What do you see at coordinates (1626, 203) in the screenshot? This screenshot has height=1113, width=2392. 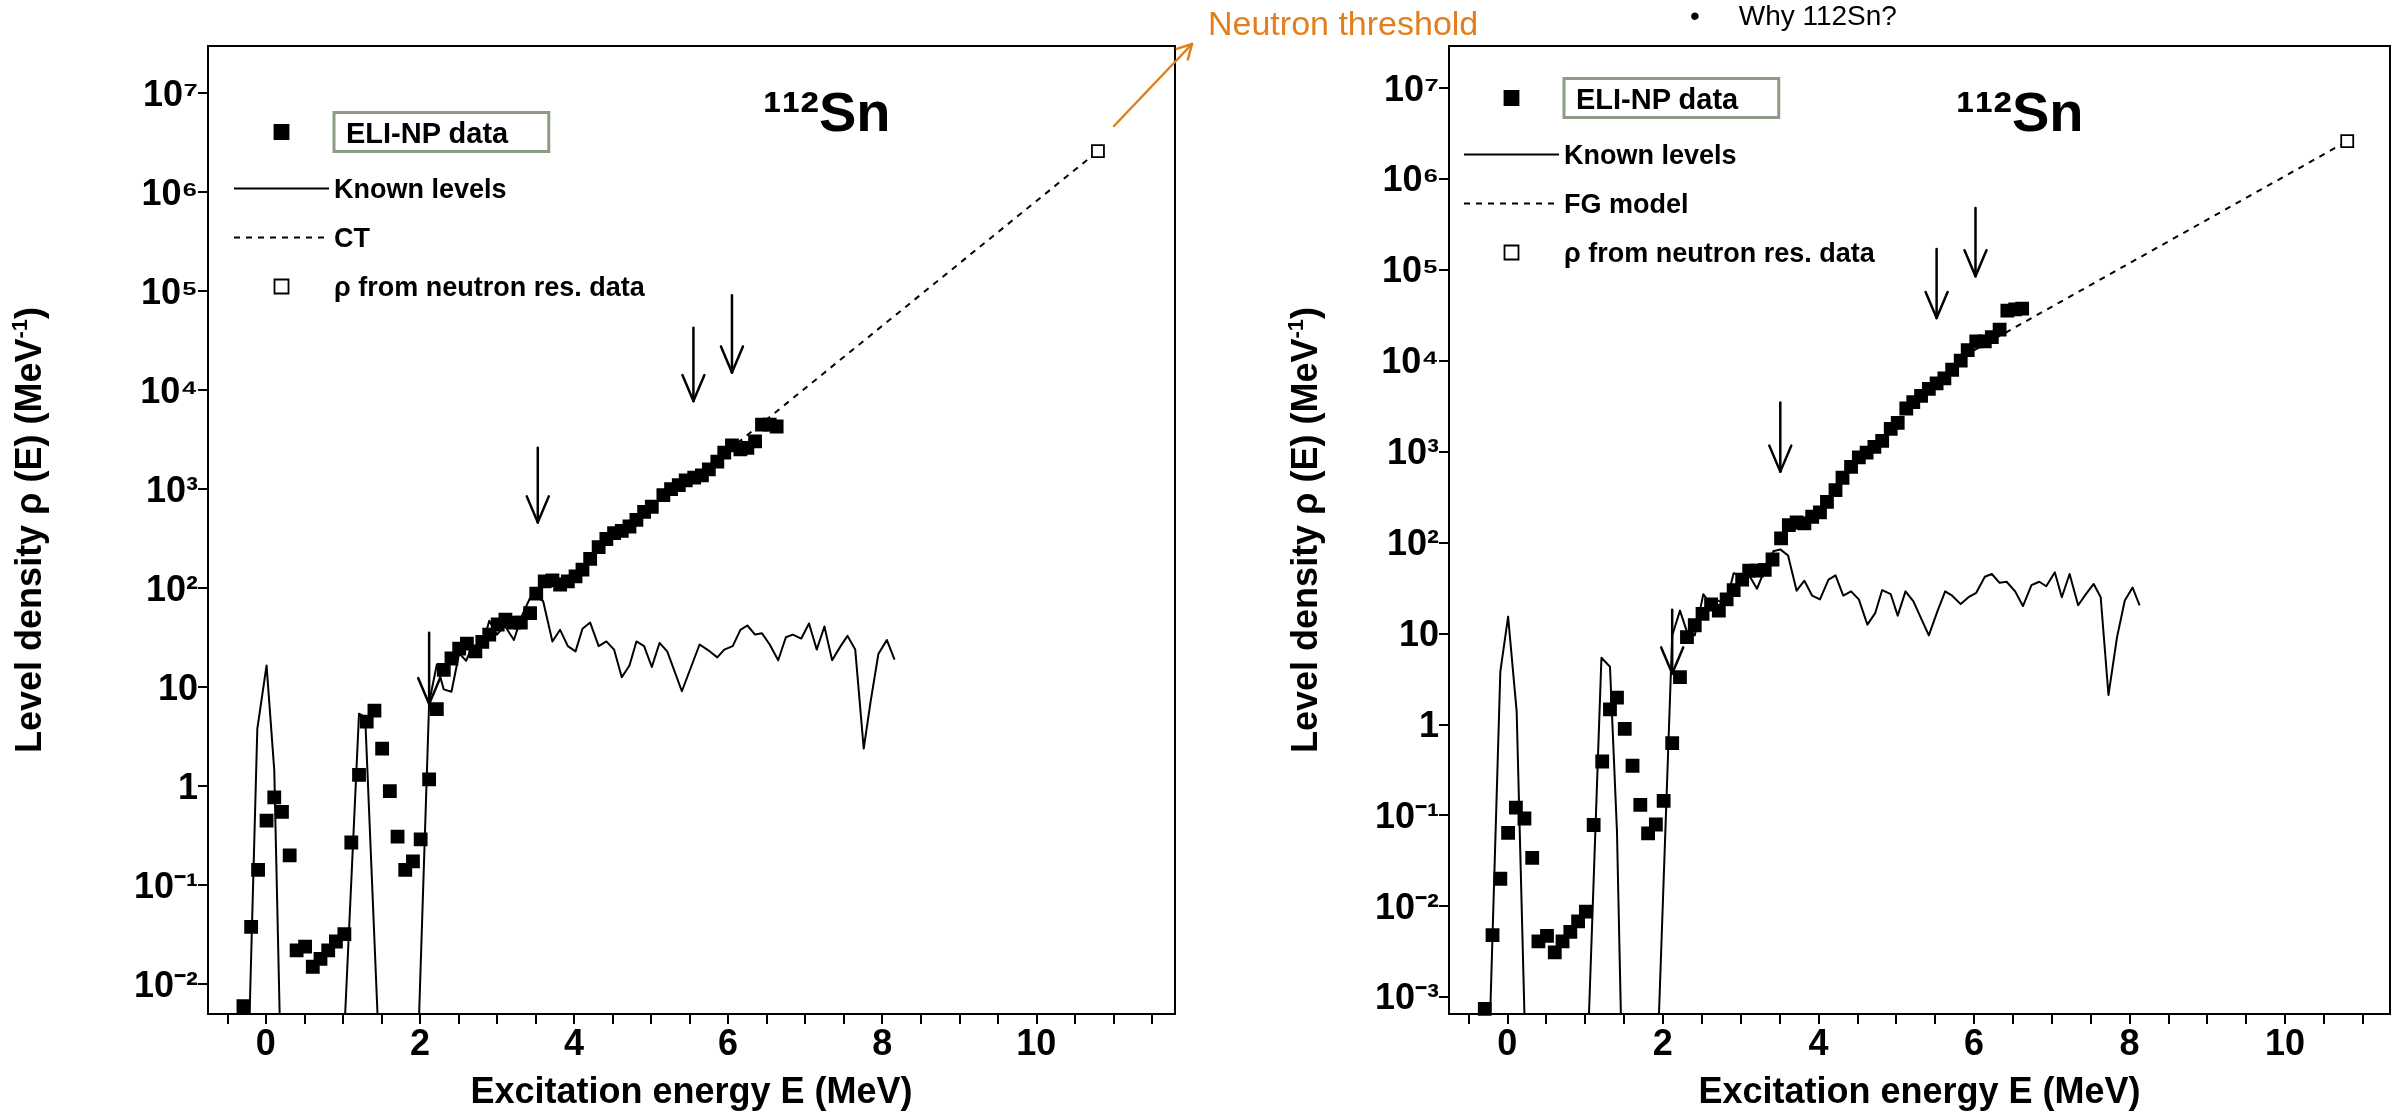 I see `legend-label: FG model` at bounding box center [1626, 203].